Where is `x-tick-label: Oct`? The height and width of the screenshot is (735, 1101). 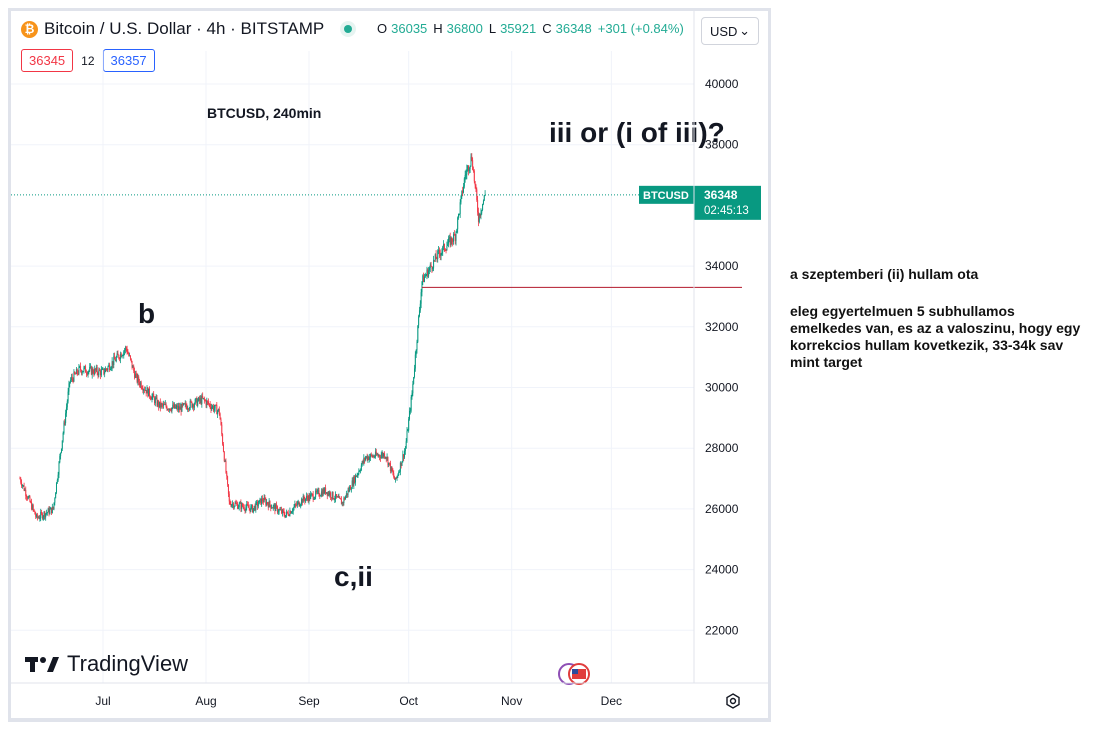
x-tick-label: Oct is located at coordinates (408, 701).